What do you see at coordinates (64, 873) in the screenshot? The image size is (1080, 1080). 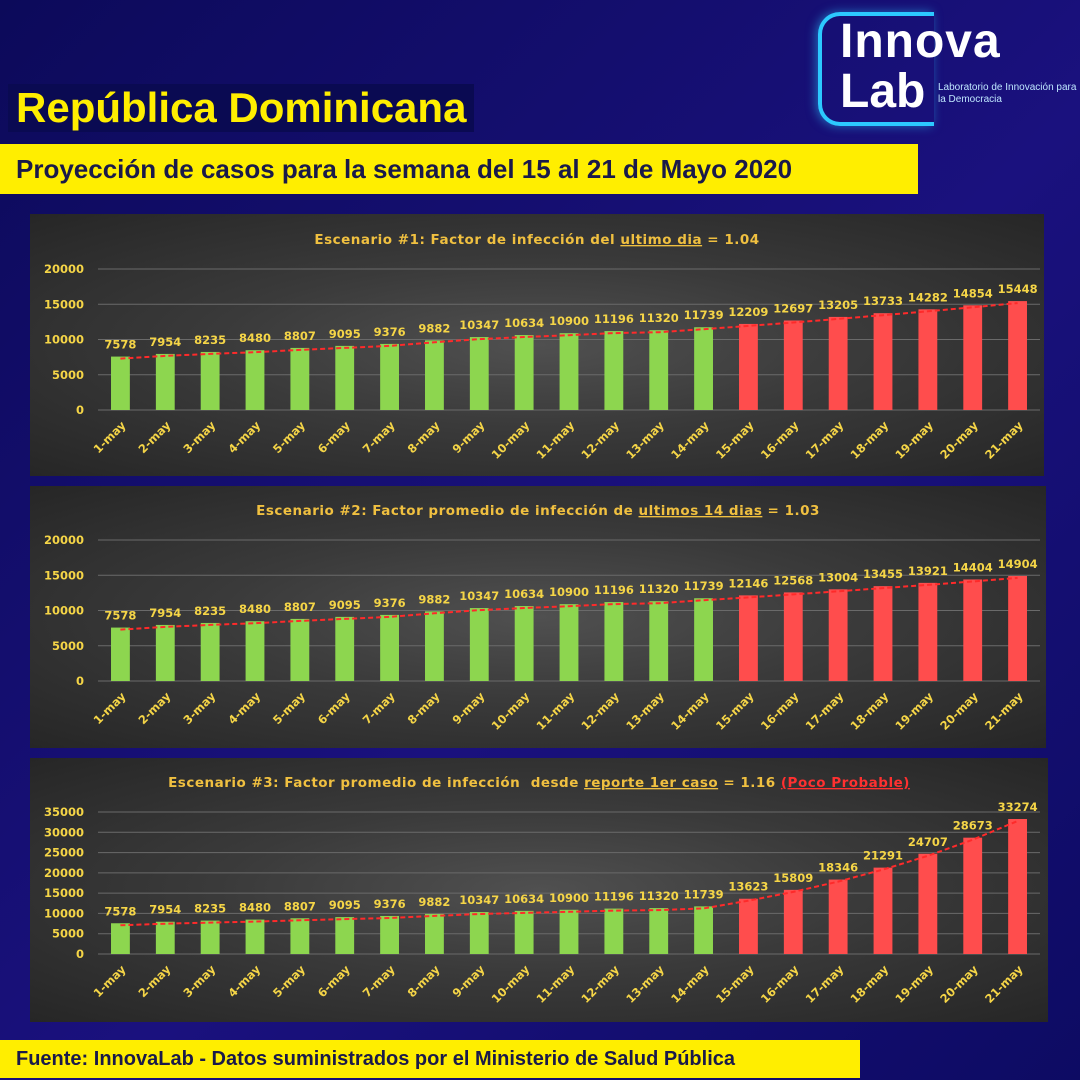 I see `y-tick-label: 20000` at bounding box center [64, 873].